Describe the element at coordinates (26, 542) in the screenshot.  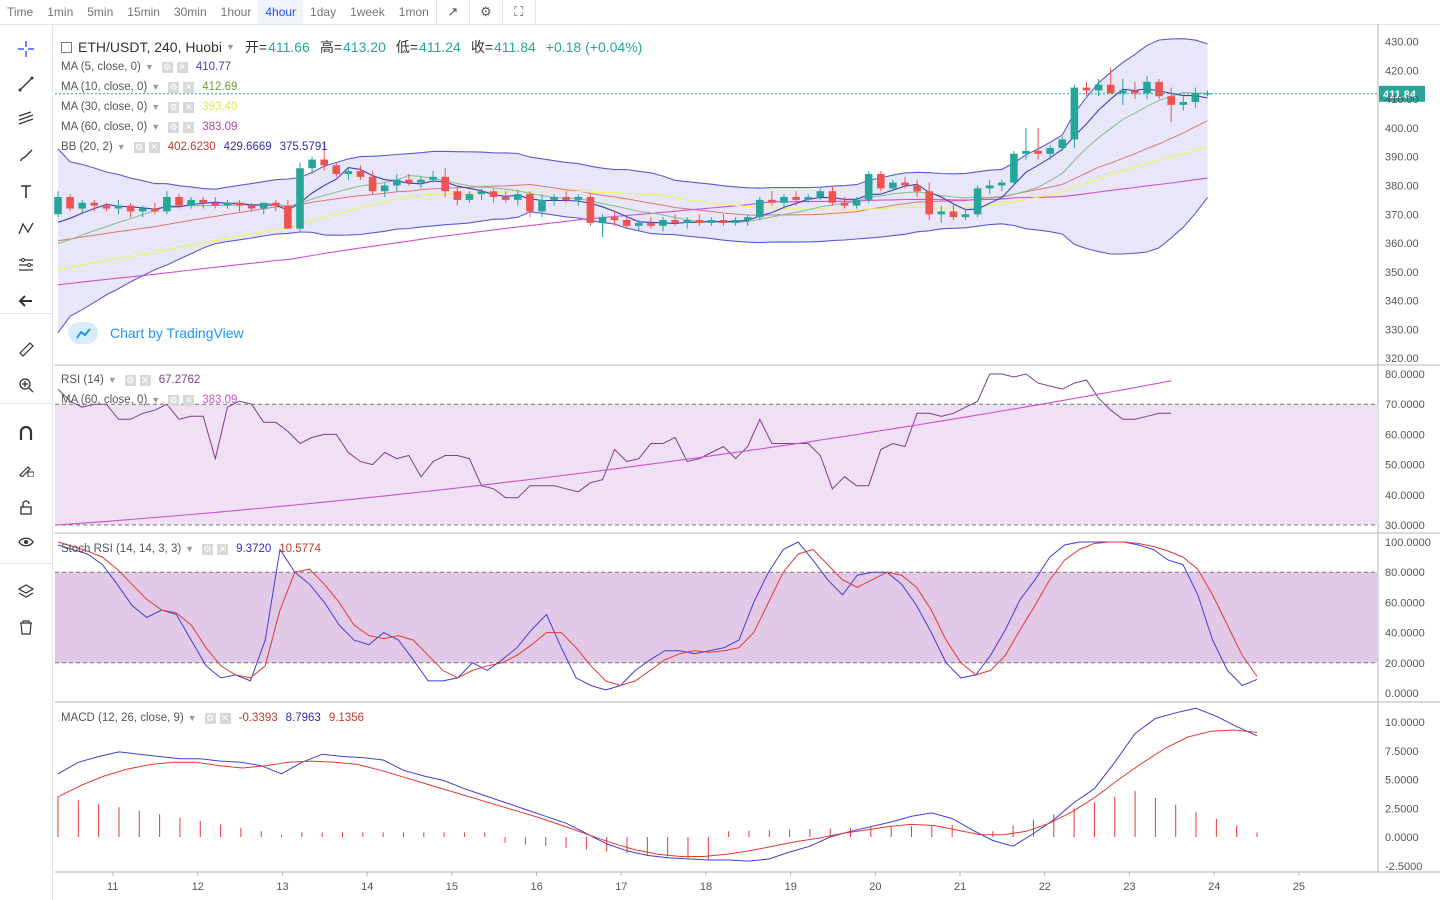
I see `eye-icon` at that location.